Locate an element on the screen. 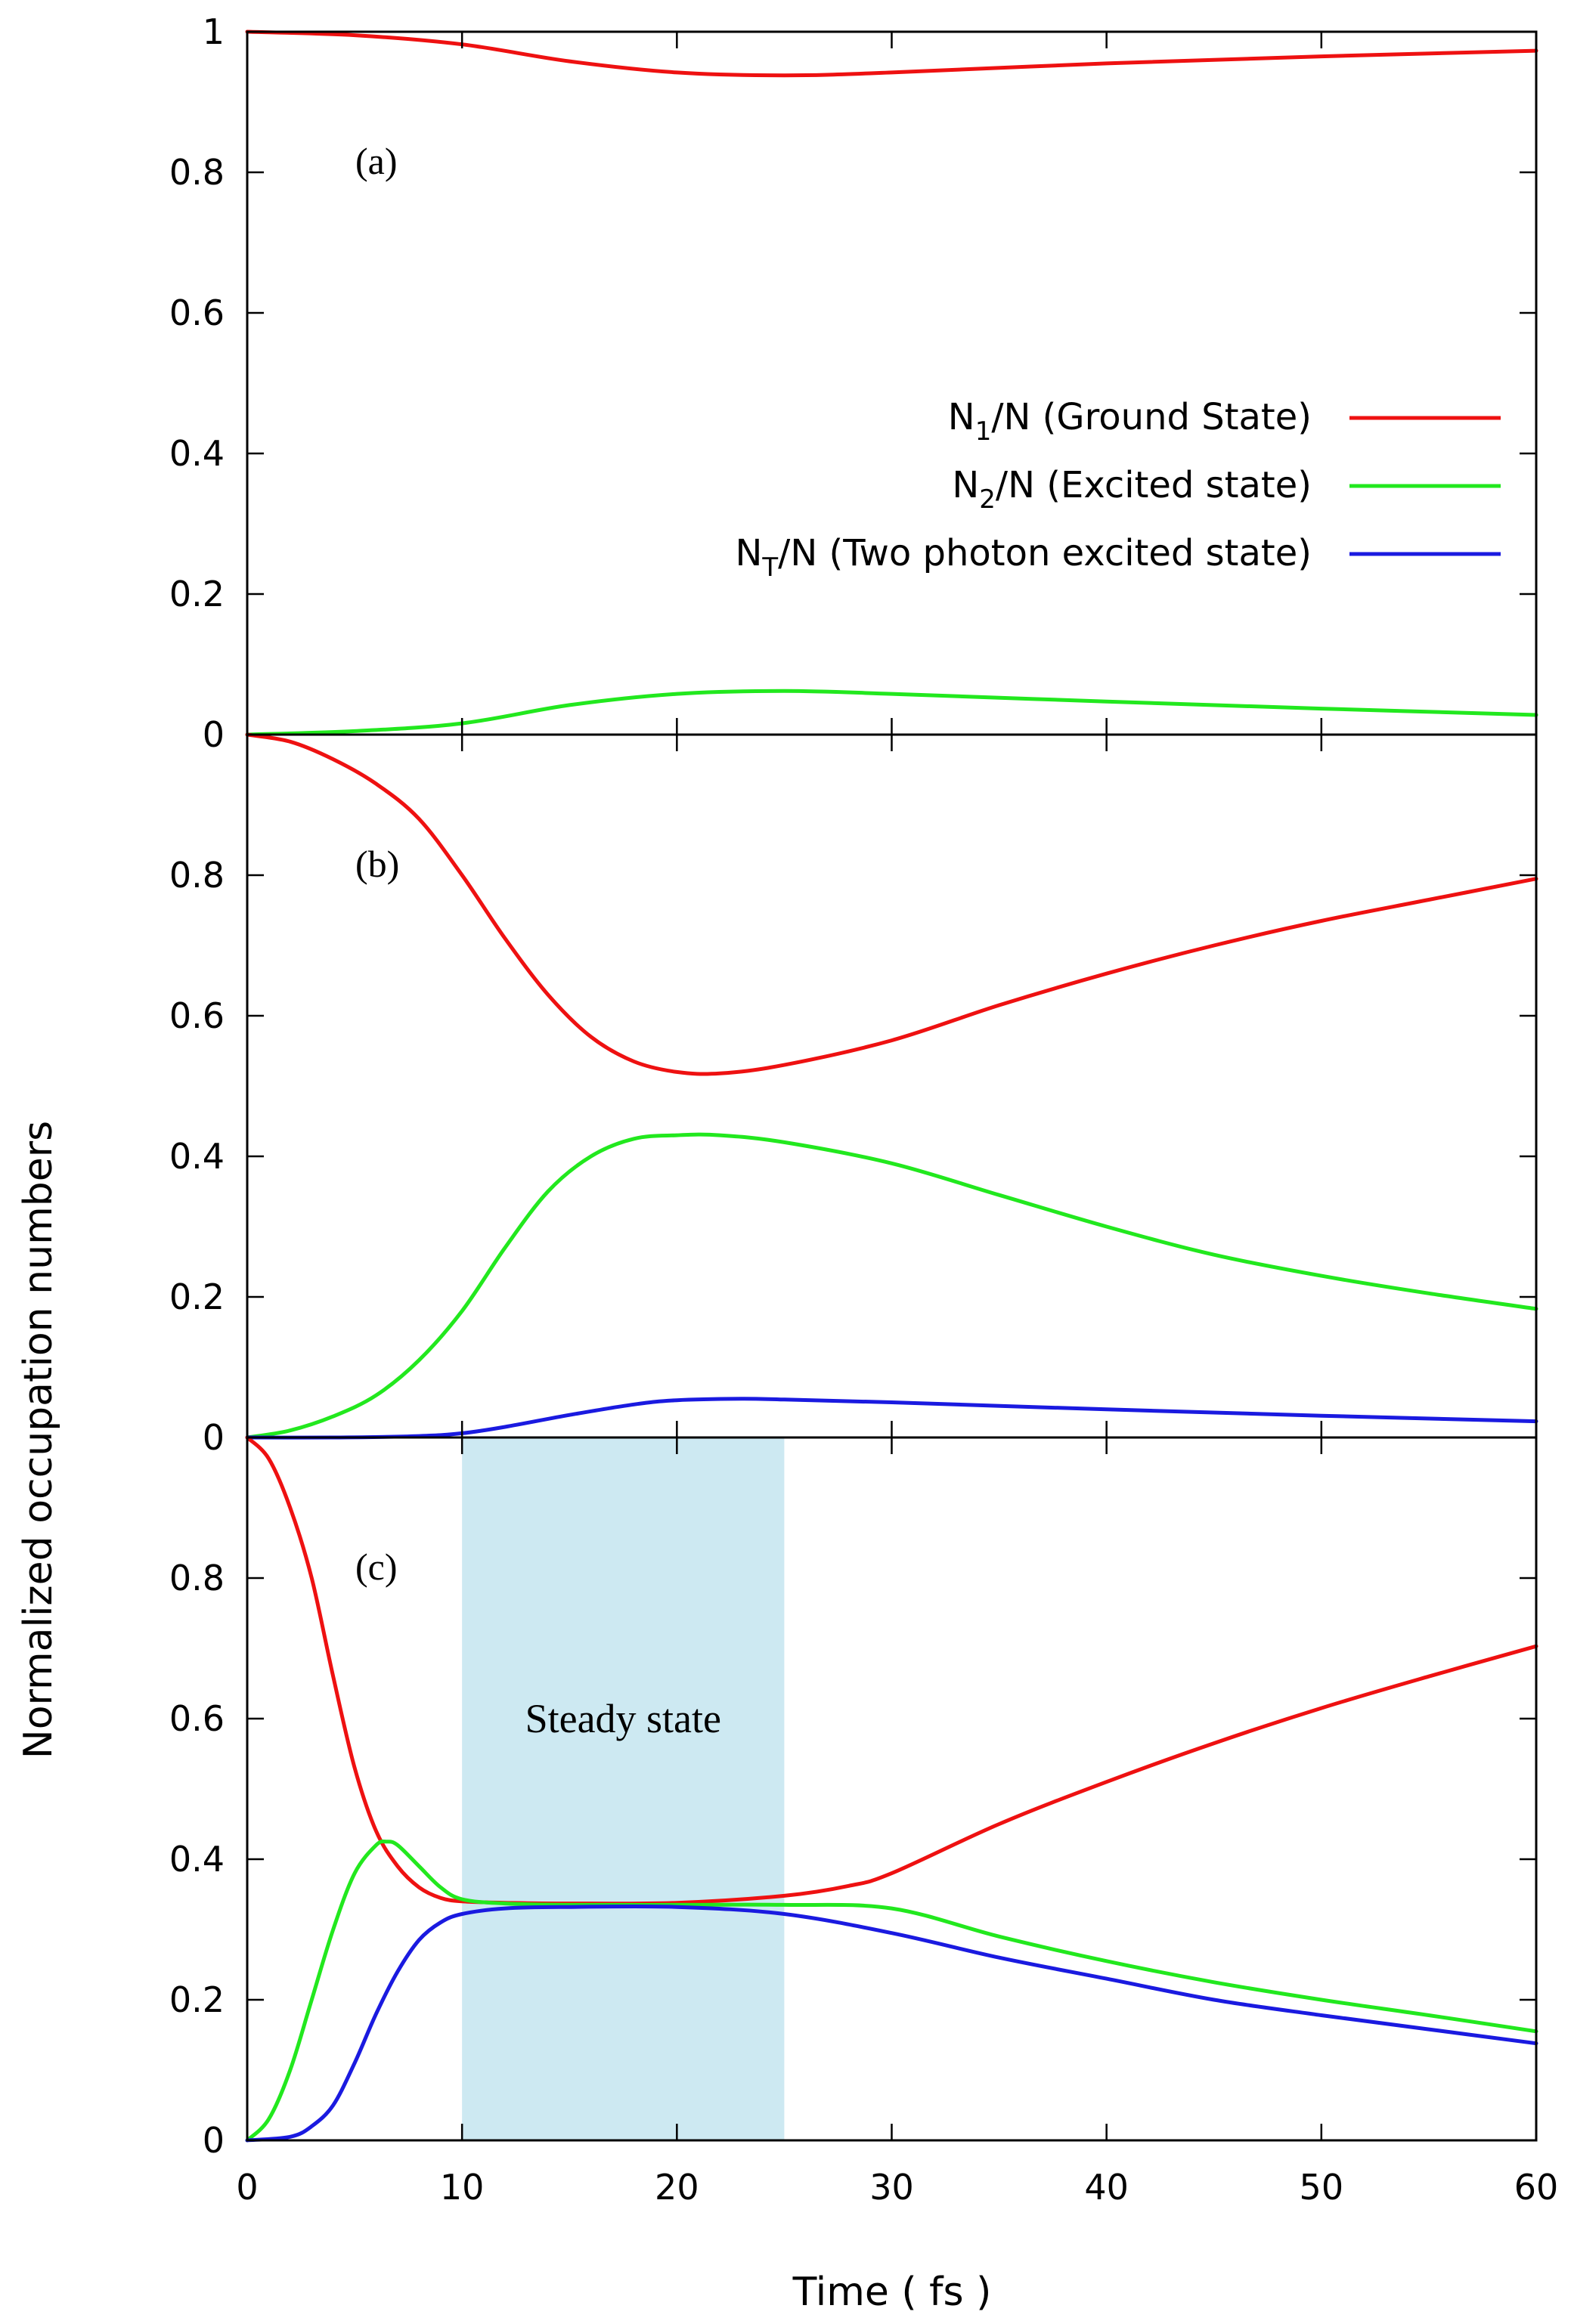  series-nt-panel-b is located at coordinates (891, 1418).